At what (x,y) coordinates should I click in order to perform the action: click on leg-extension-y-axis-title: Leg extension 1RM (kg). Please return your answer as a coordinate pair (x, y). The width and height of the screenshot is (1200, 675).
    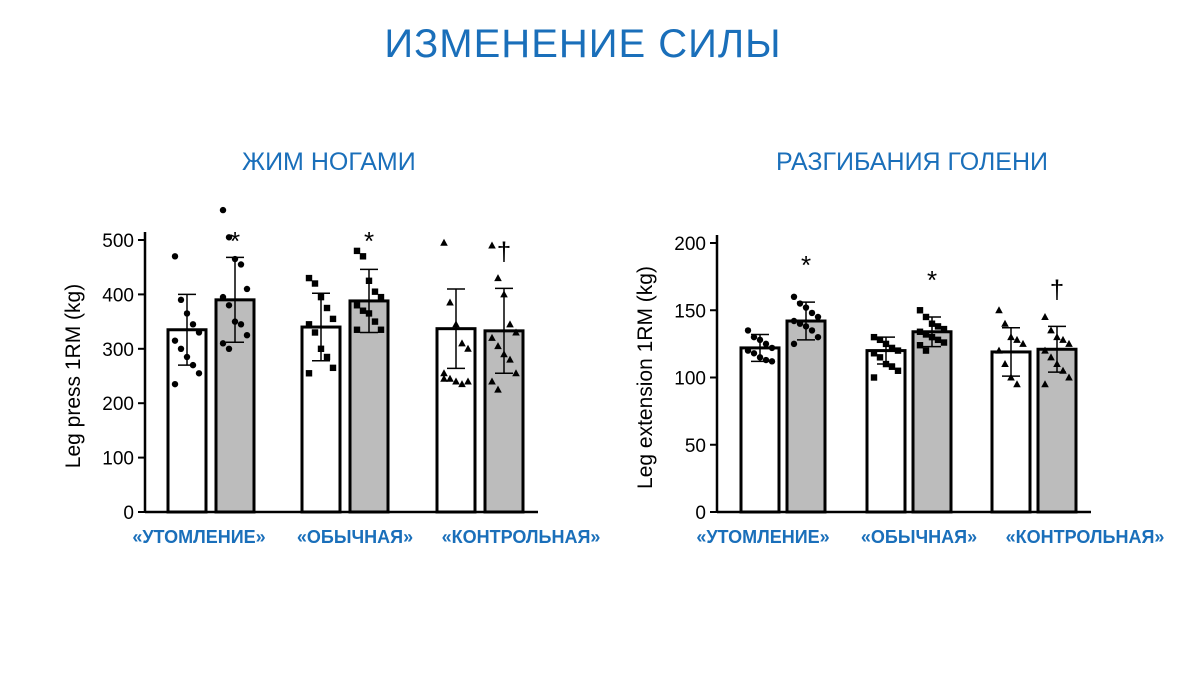
    Looking at the image, I should click on (645, 377).